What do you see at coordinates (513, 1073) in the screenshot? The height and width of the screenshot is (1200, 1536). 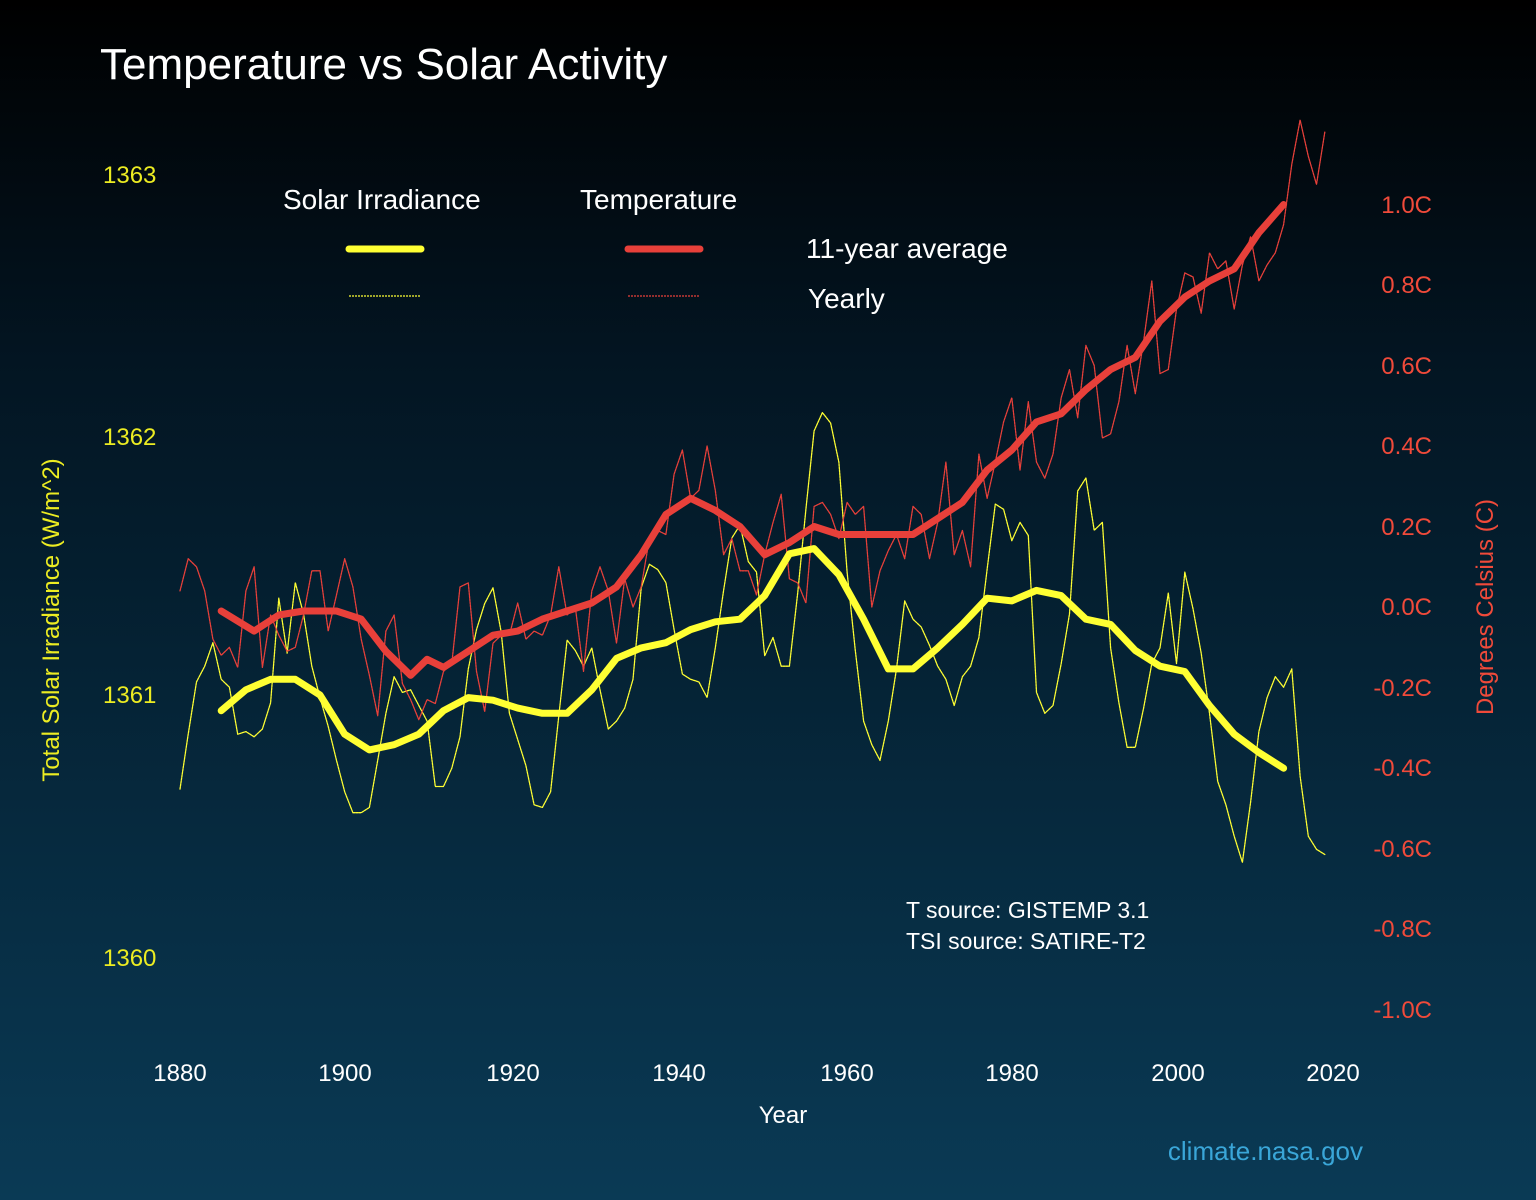 I see `x-tick-label: 1920` at bounding box center [513, 1073].